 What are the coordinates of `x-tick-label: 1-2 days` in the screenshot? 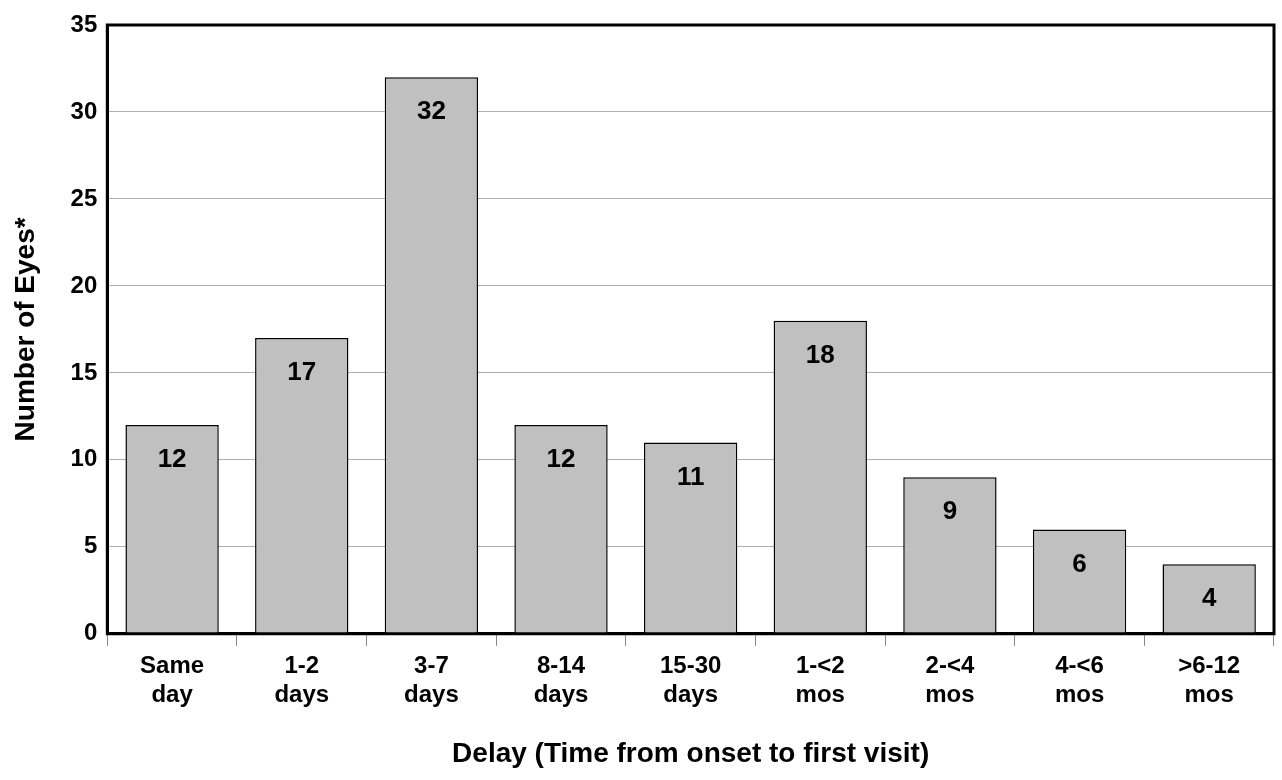 It's located at (302, 678).